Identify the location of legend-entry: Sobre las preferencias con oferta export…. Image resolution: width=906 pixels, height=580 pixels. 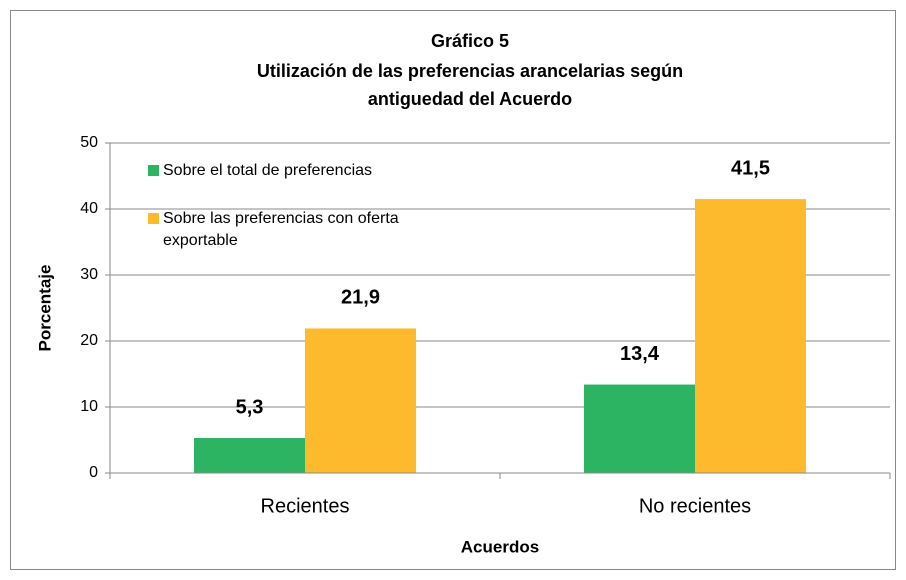
(281, 229).